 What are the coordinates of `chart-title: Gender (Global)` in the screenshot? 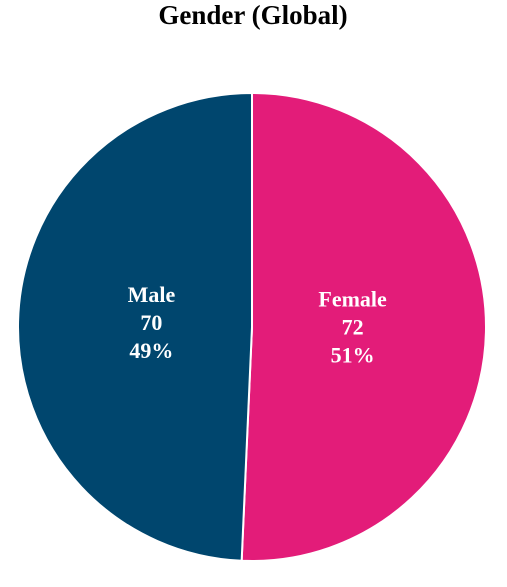 It's located at (252, 15).